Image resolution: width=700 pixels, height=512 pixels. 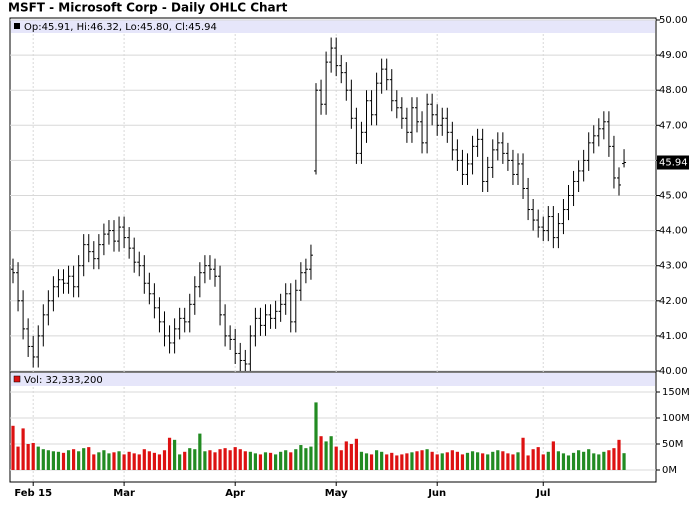 I want to click on y2-tick-label: 50M, so click(x=672, y=444).